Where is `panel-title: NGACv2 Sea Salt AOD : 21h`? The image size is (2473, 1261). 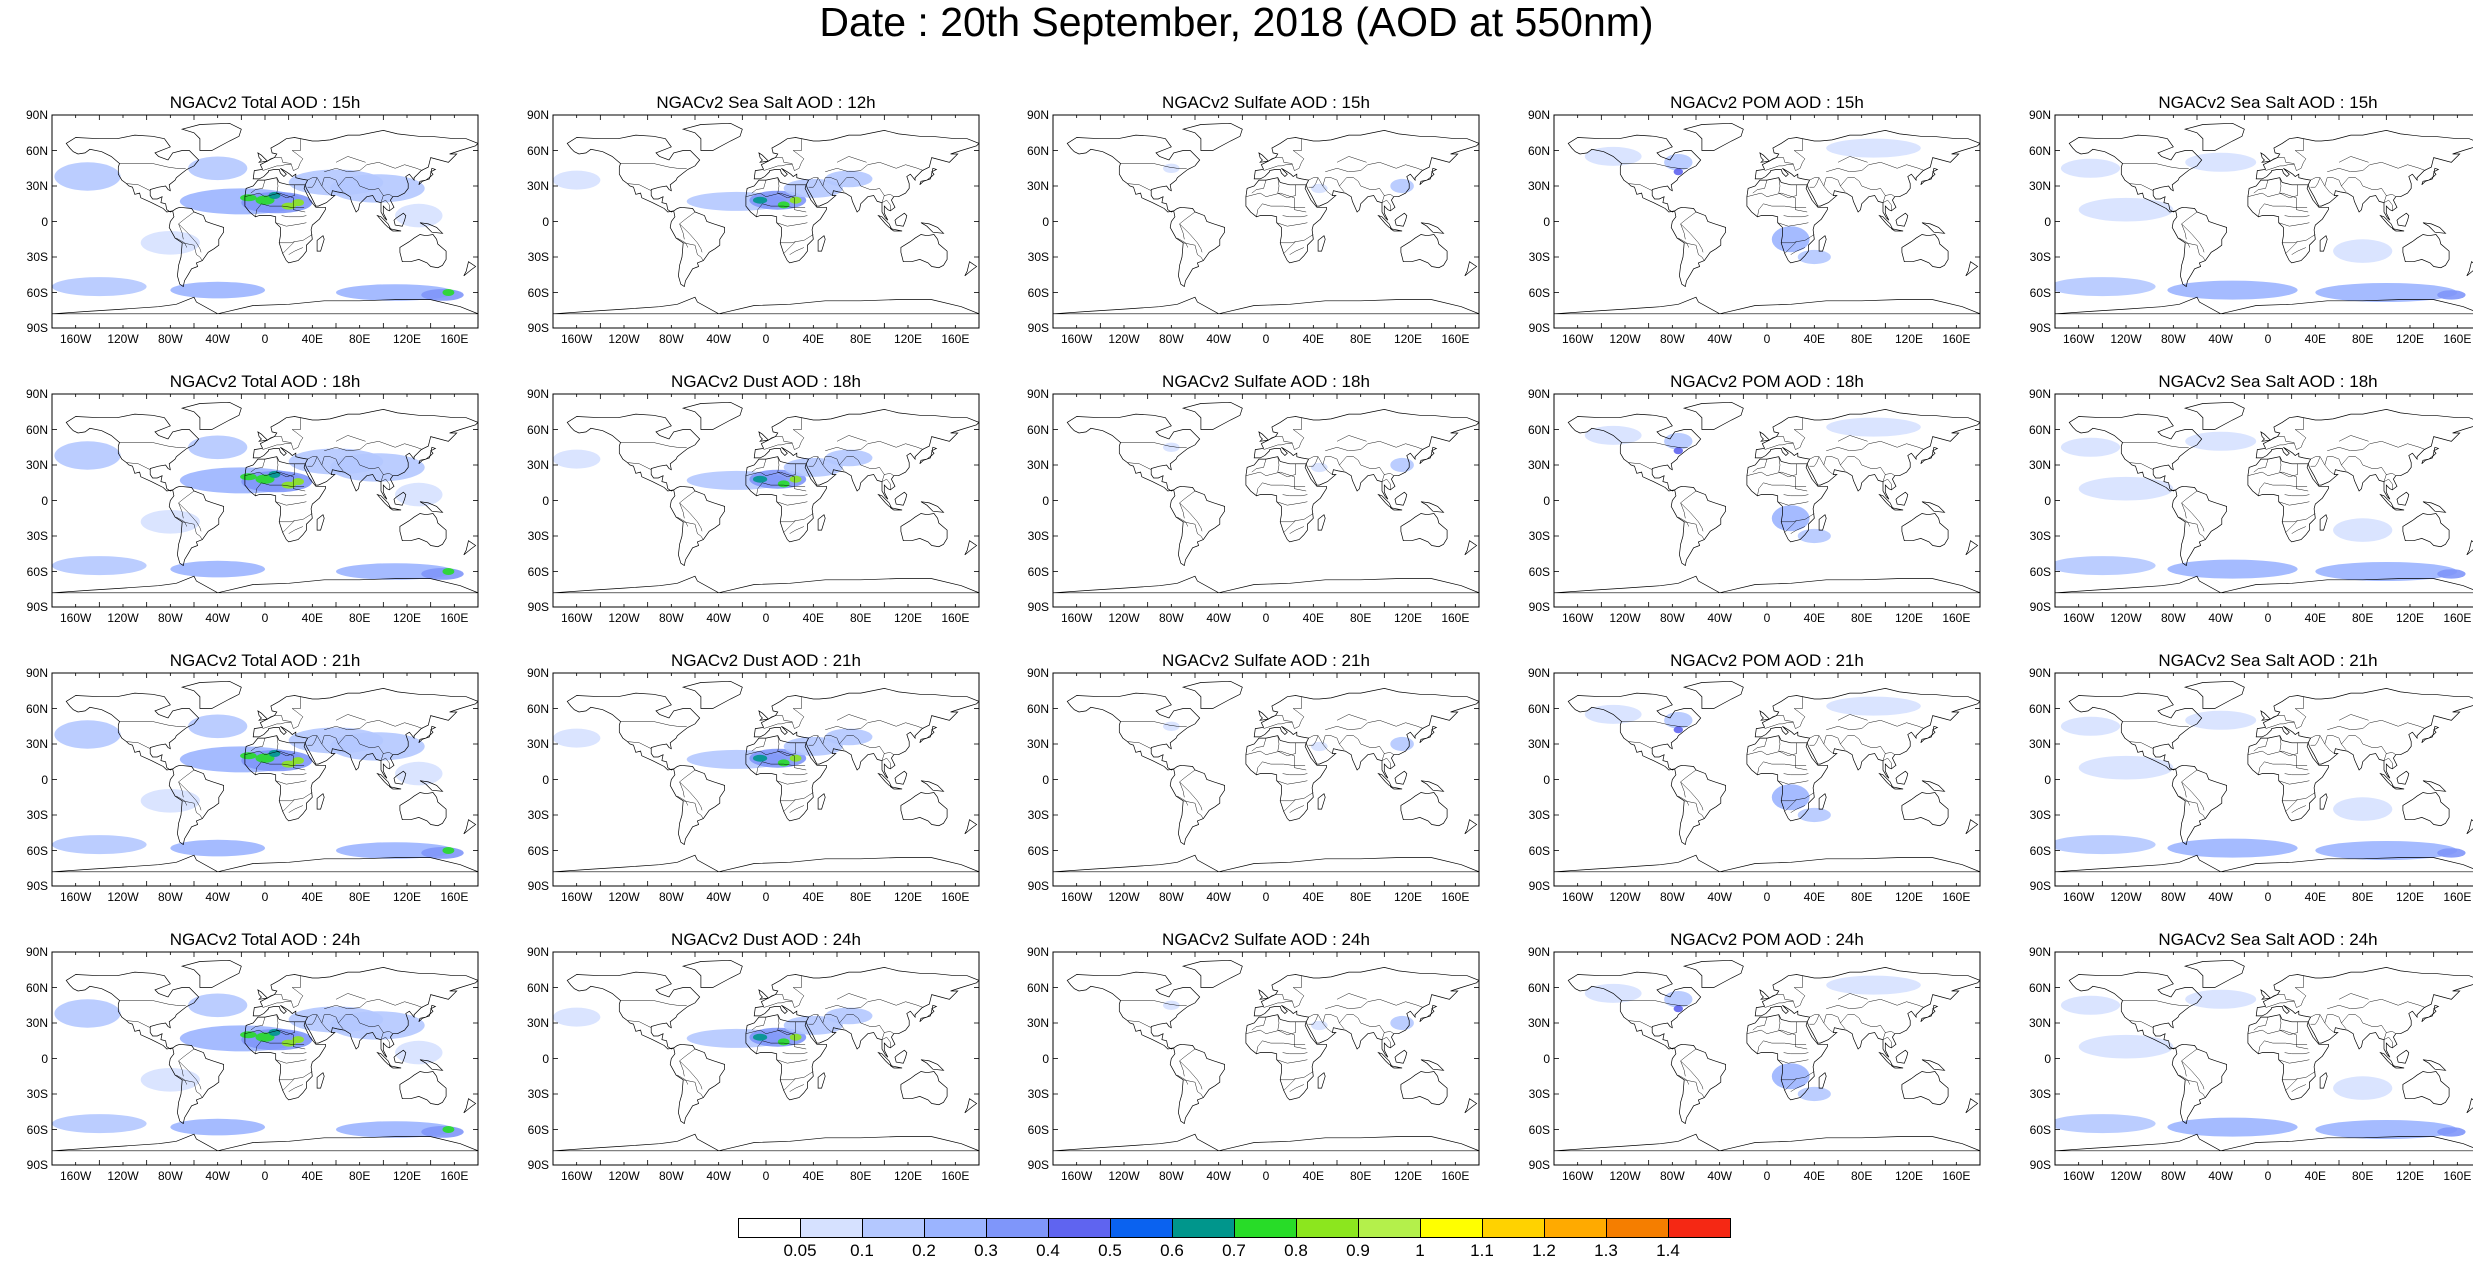
panel-title: NGACv2 Sea Salt AOD : 21h is located at coordinates (2268, 660).